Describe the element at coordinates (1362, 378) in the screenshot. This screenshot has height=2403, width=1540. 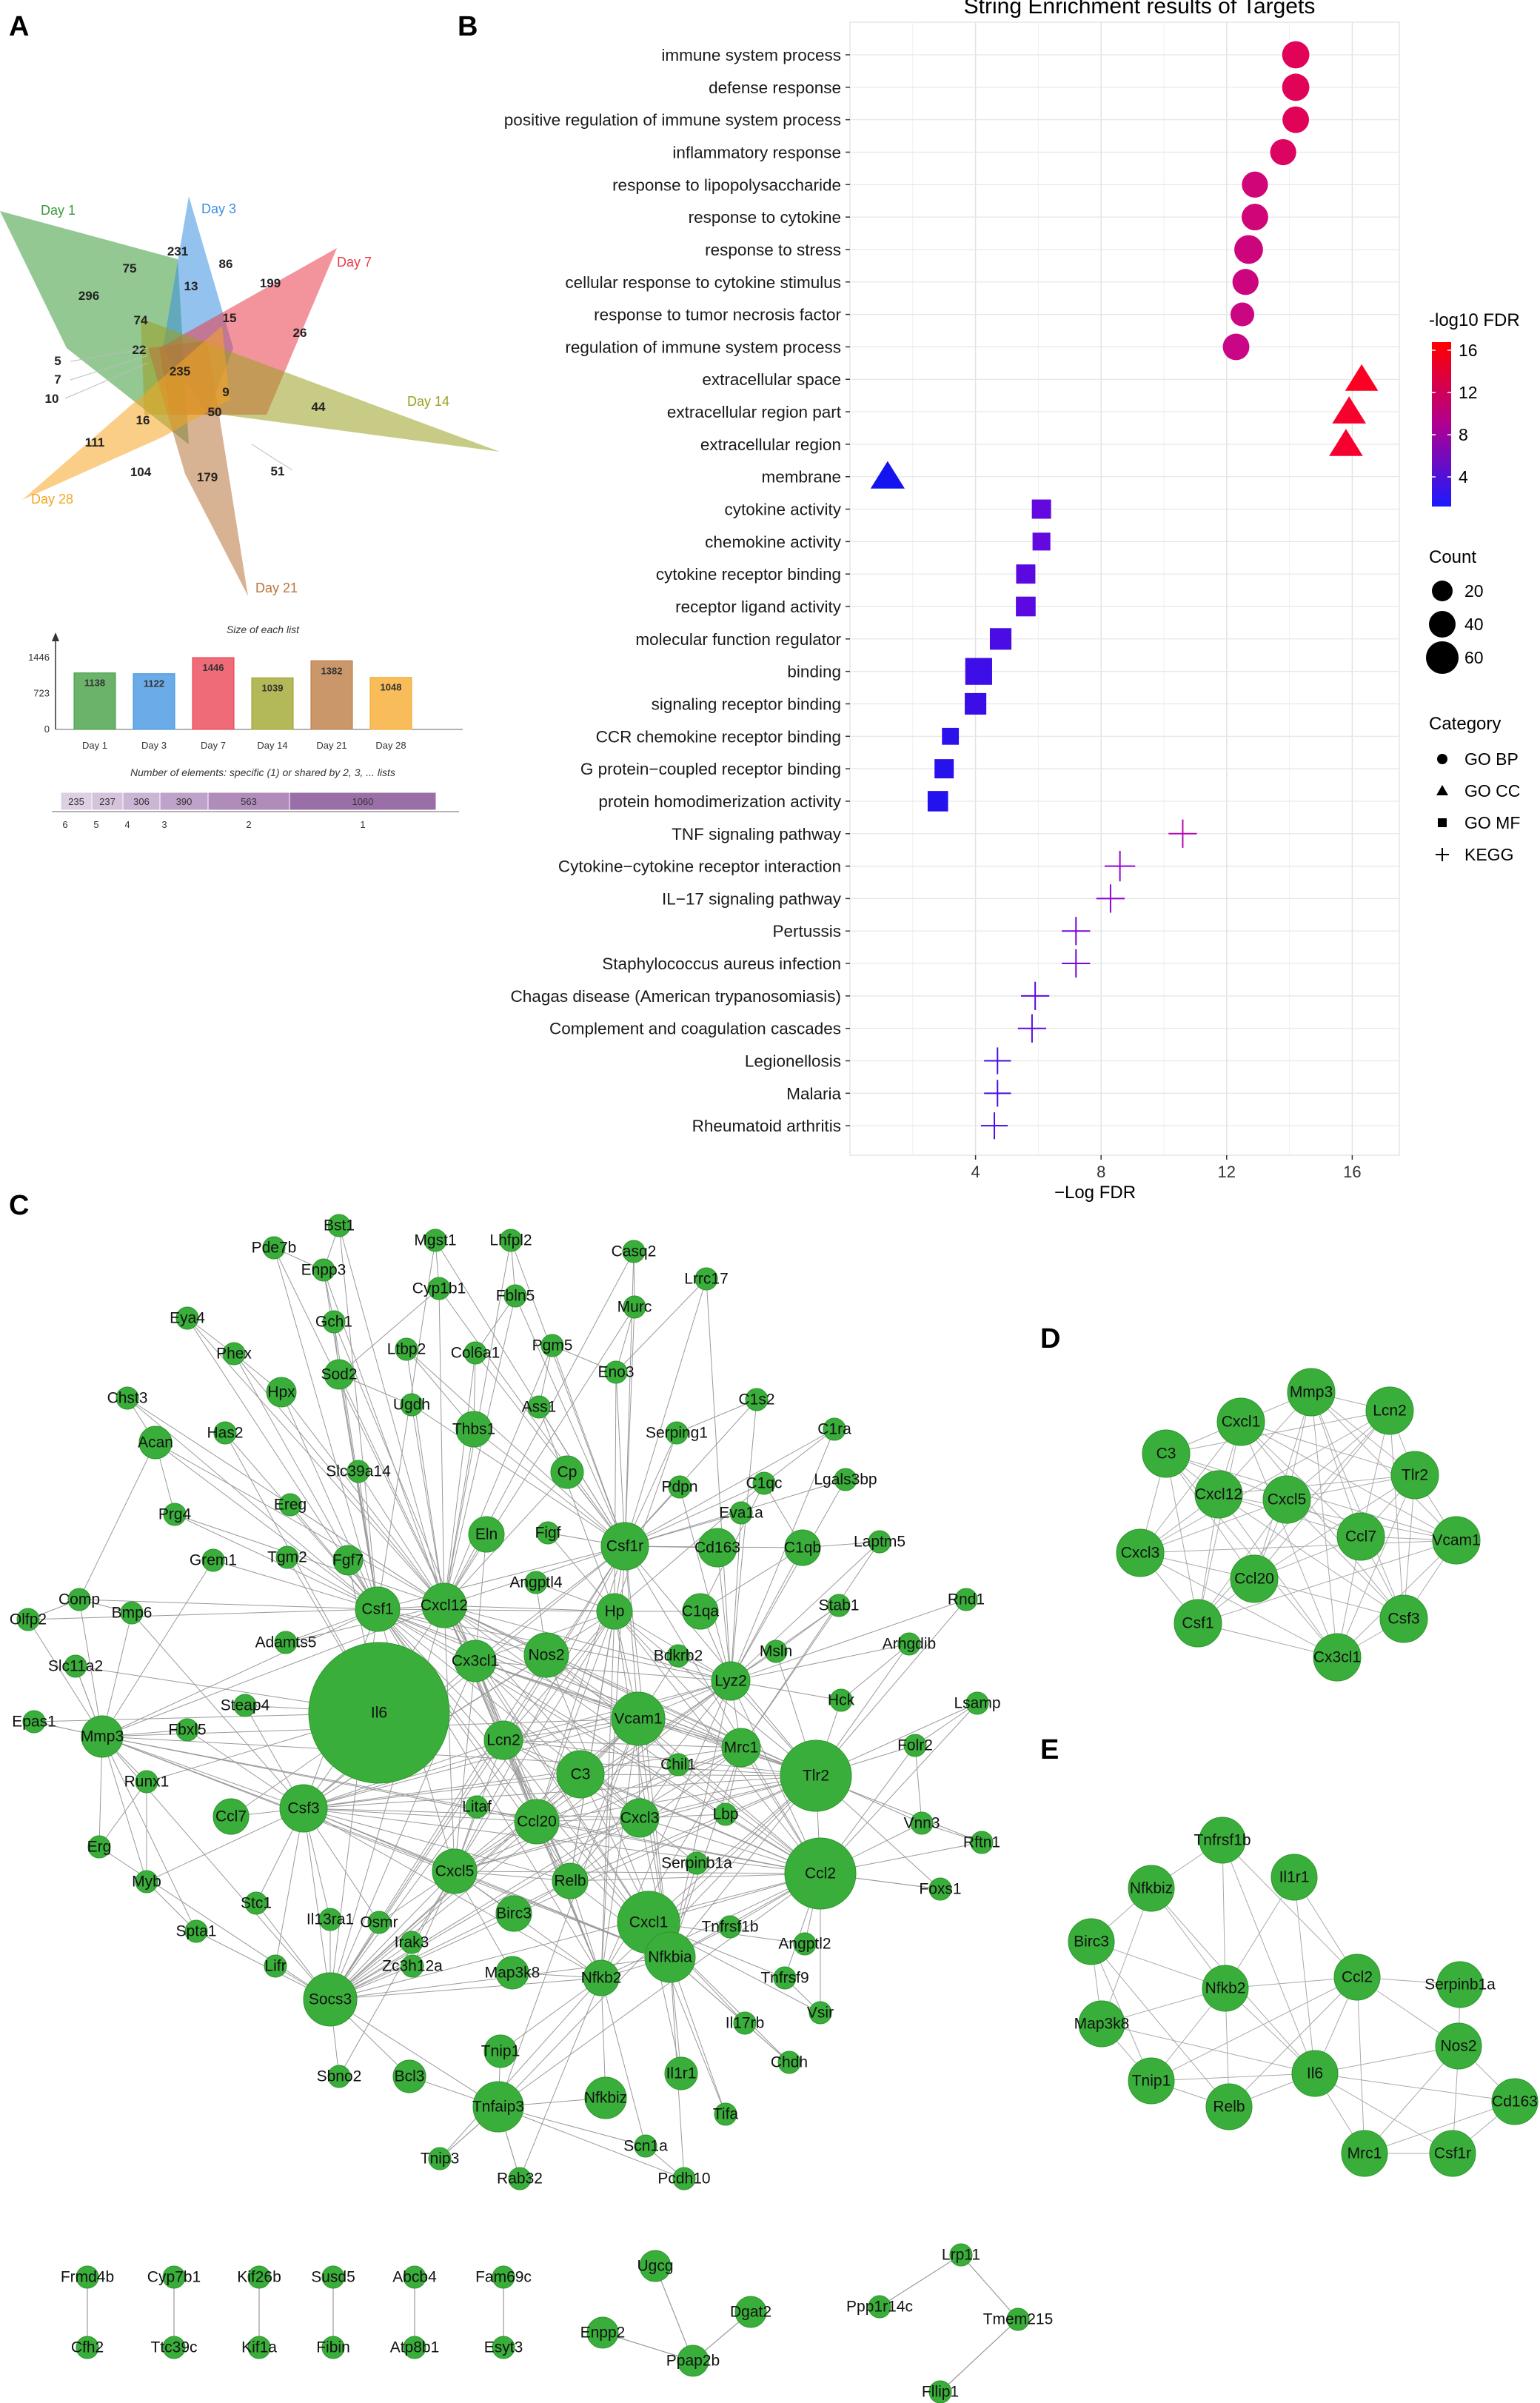
I see `point-go-cc` at that location.